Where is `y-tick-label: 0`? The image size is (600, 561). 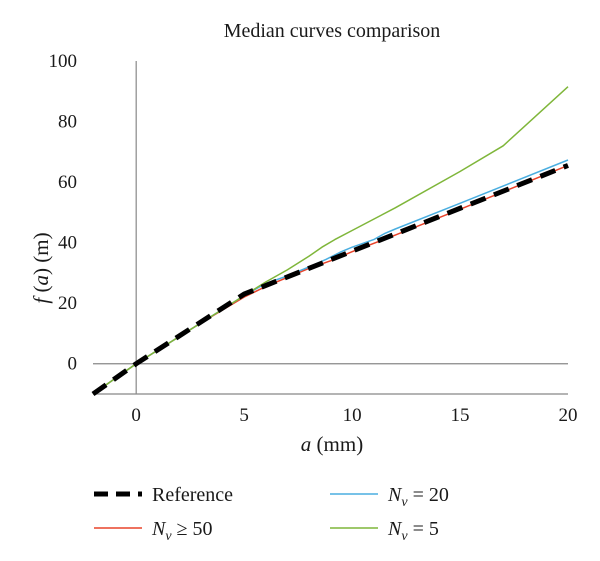
y-tick-label: 0 is located at coordinates (73, 364).